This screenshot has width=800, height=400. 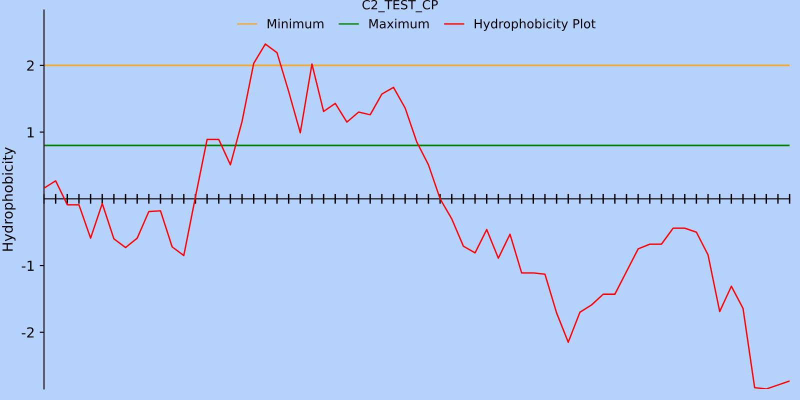 I want to click on legend-label: Minimum, so click(x=296, y=23).